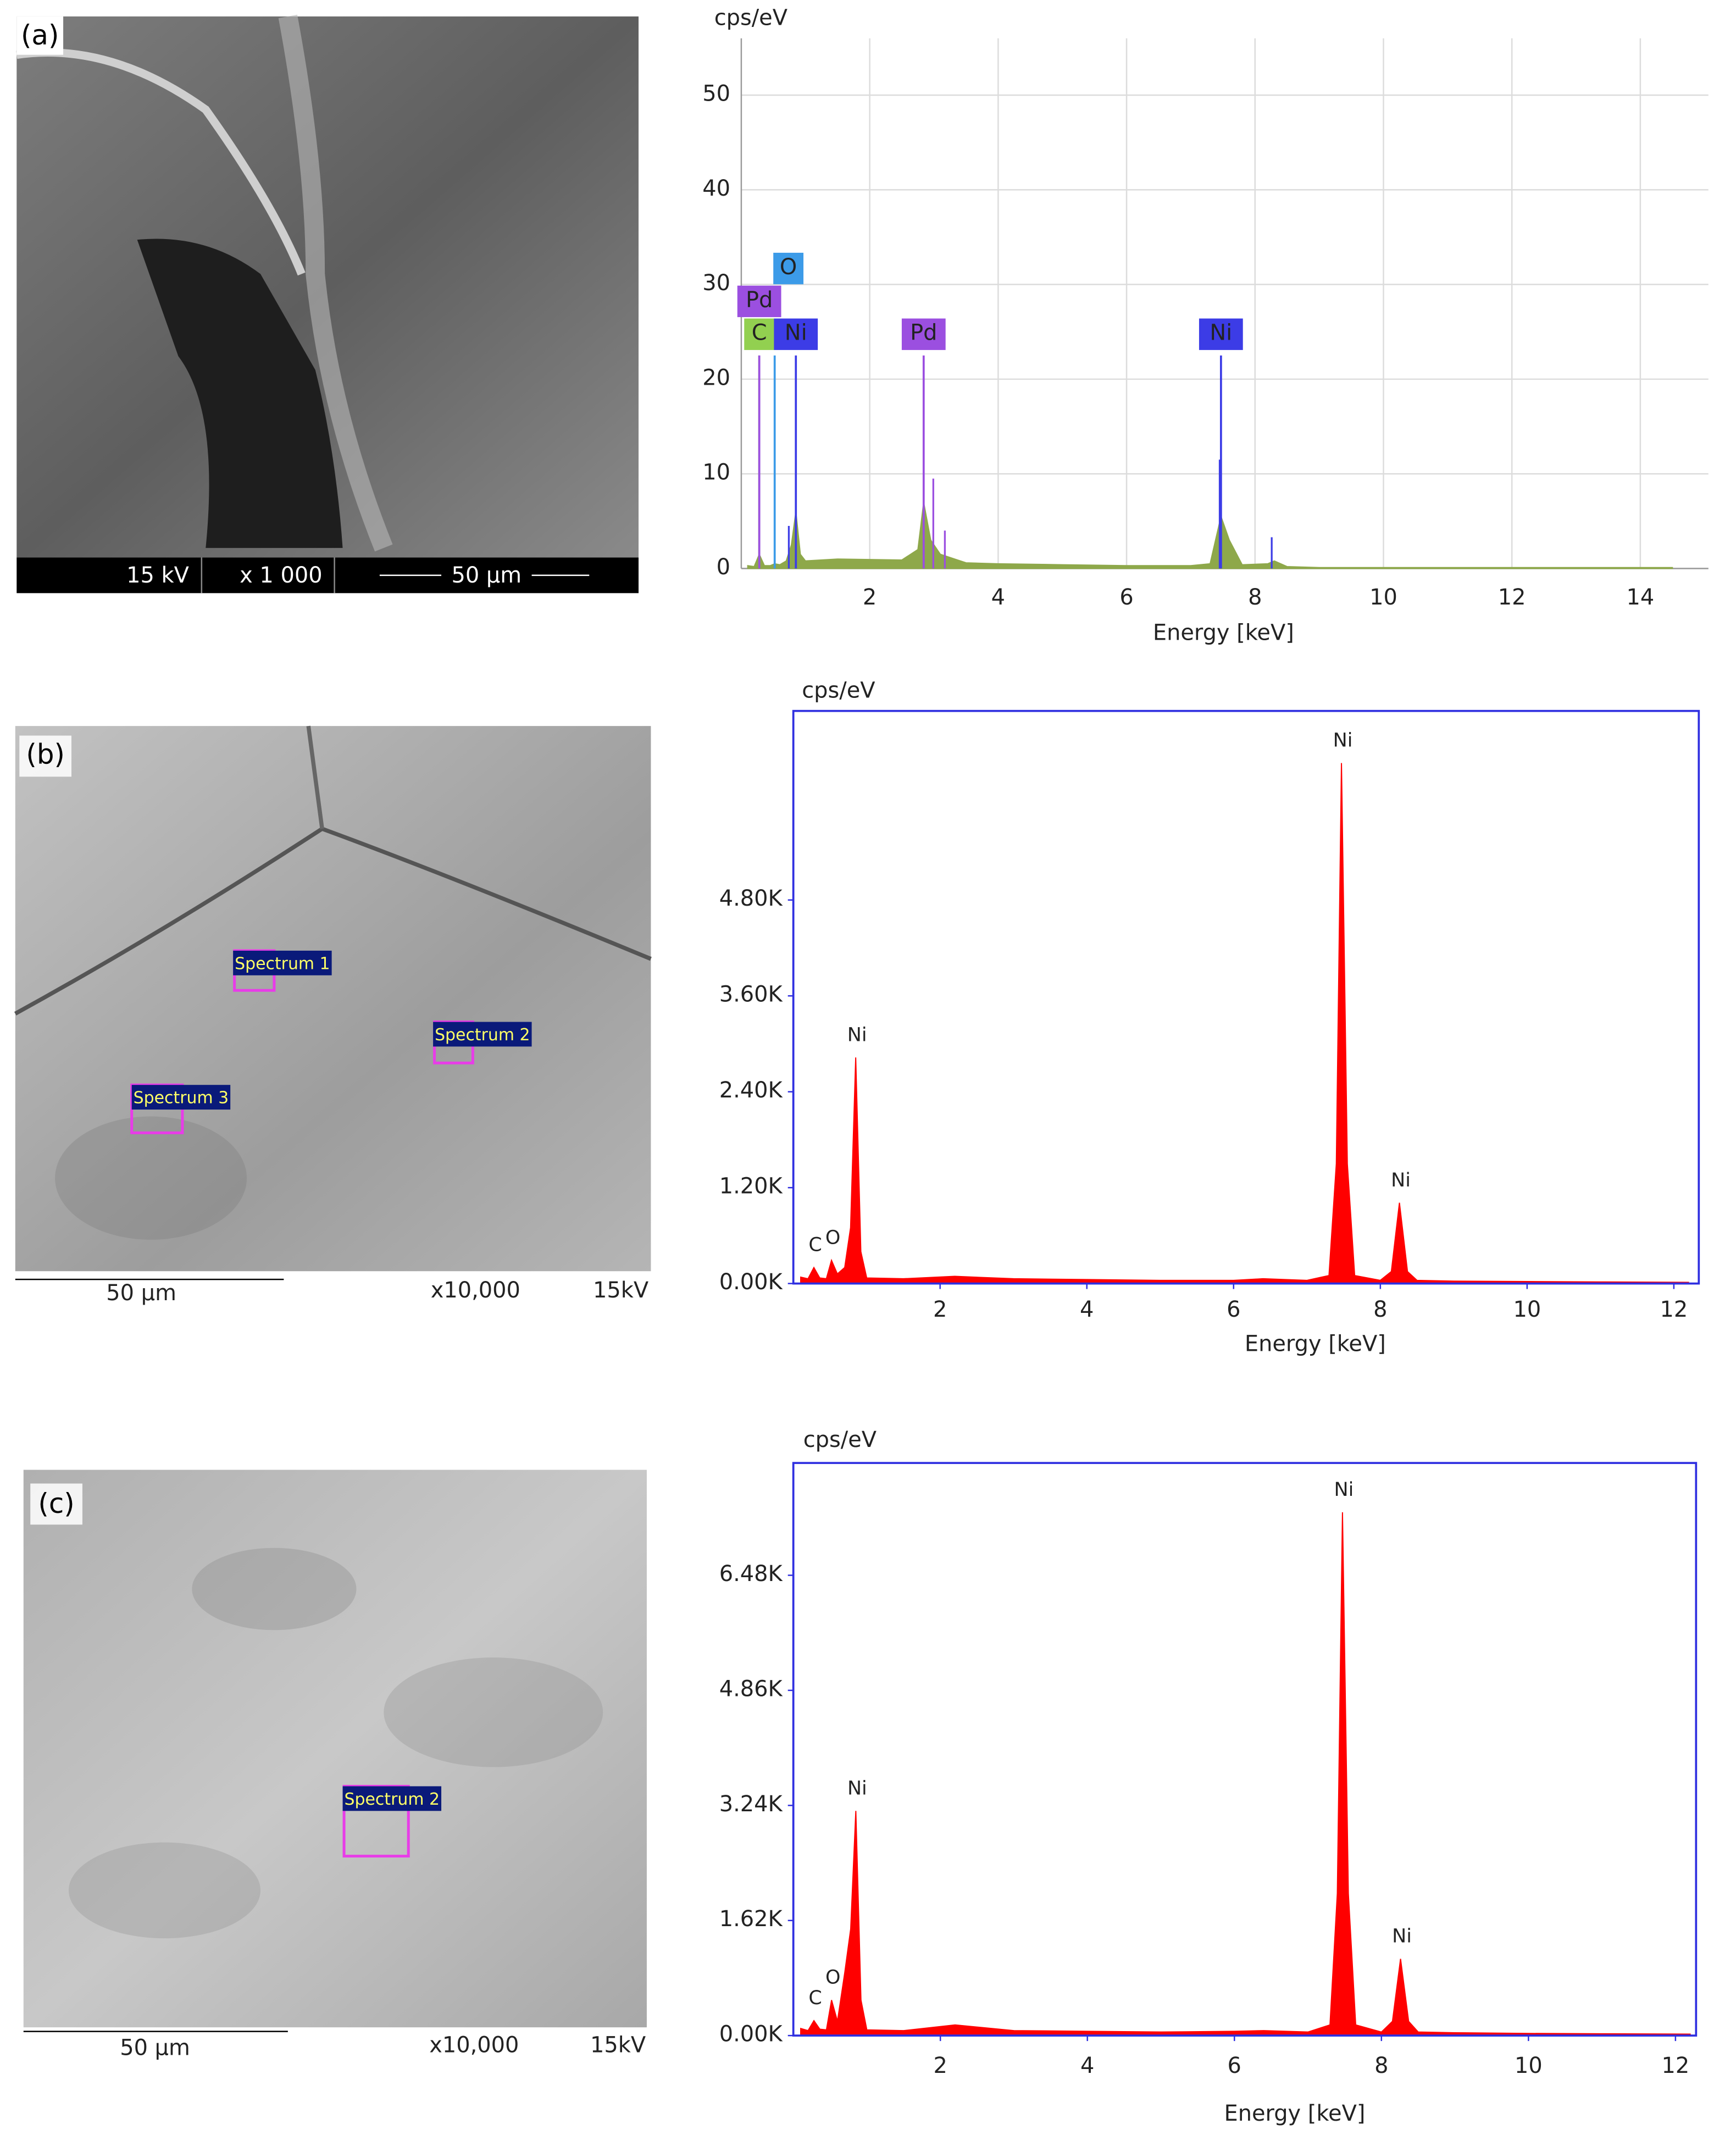 This screenshot has height=2152, width=1736. Describe the element at coordinates (716, 283) in the screenshot. I see `y-tick-label: 30` at that location.